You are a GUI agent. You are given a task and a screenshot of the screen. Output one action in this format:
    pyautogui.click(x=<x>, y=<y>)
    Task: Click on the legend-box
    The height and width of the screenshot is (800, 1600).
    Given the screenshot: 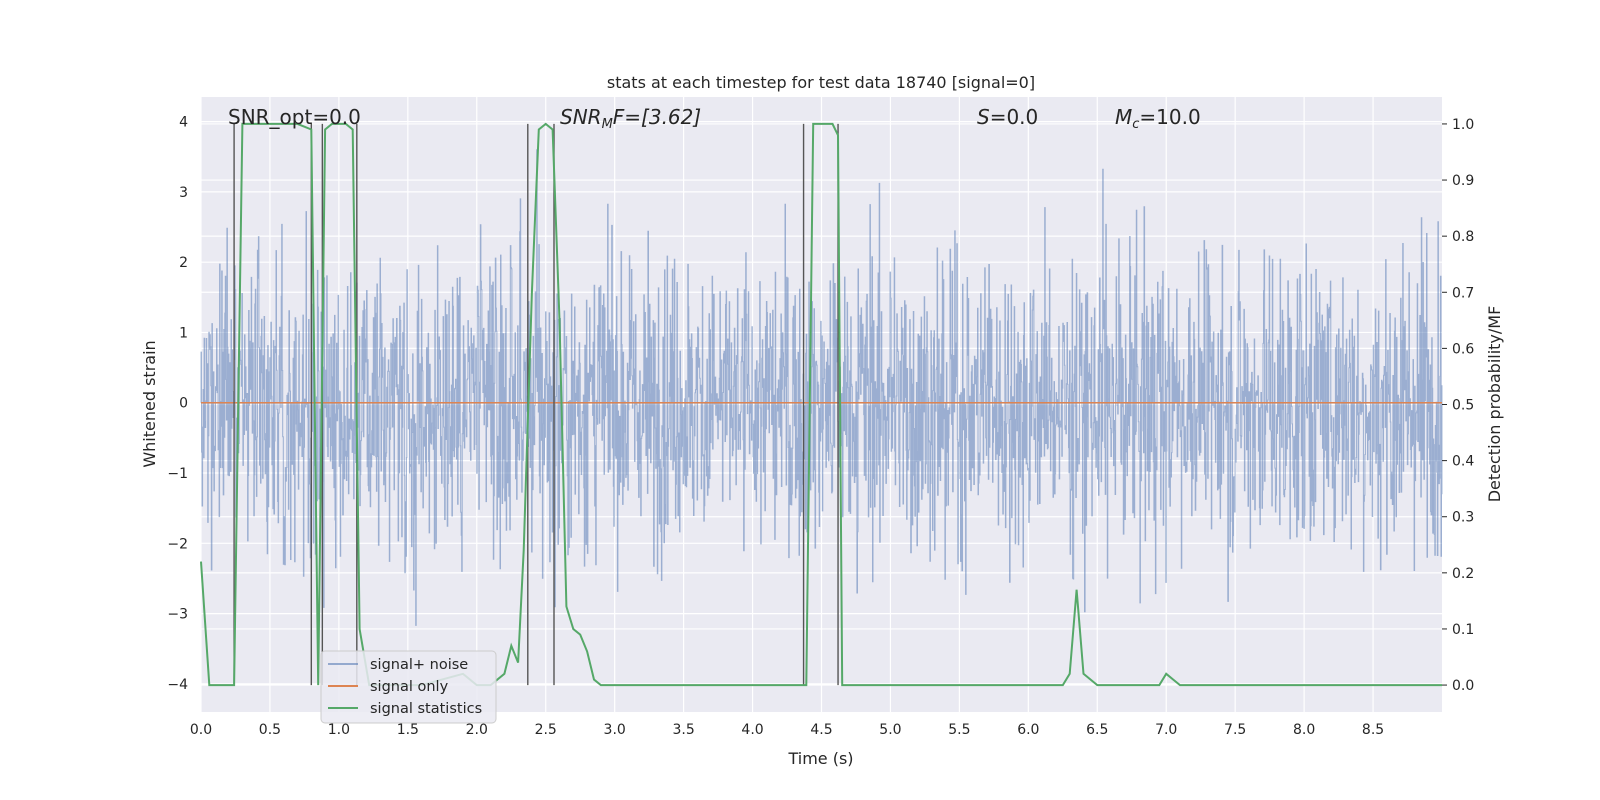 What is the action you would take?
    pyautogui.click(x=408, y=687)
    